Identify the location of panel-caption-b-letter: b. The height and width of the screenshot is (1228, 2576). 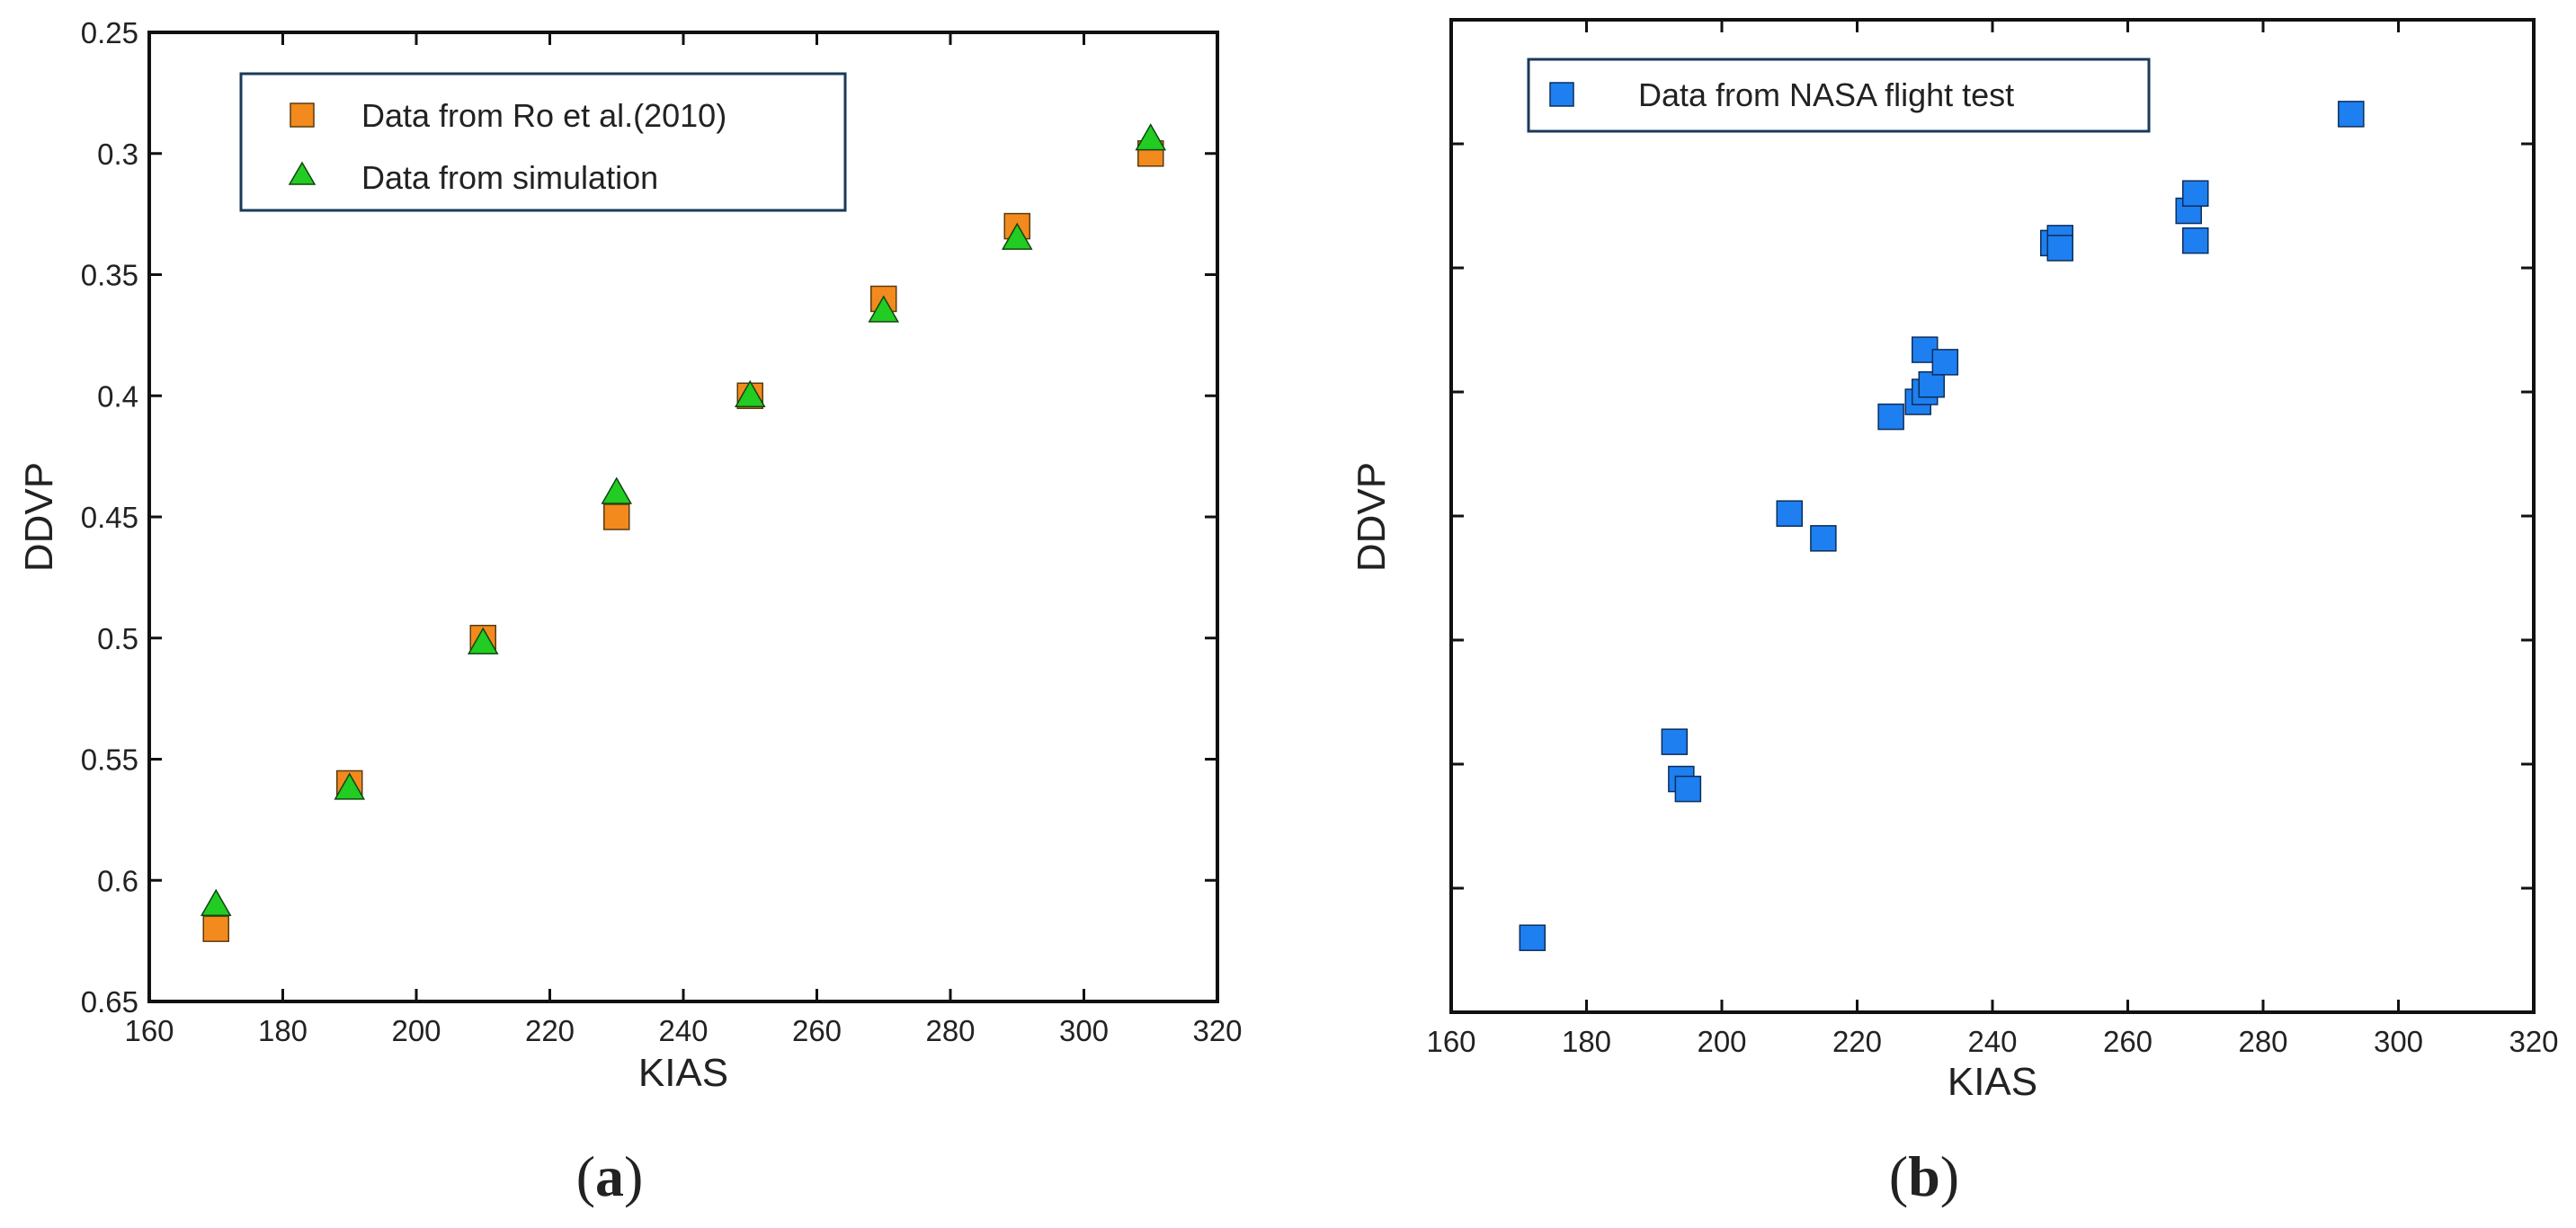
(1924, 1176).